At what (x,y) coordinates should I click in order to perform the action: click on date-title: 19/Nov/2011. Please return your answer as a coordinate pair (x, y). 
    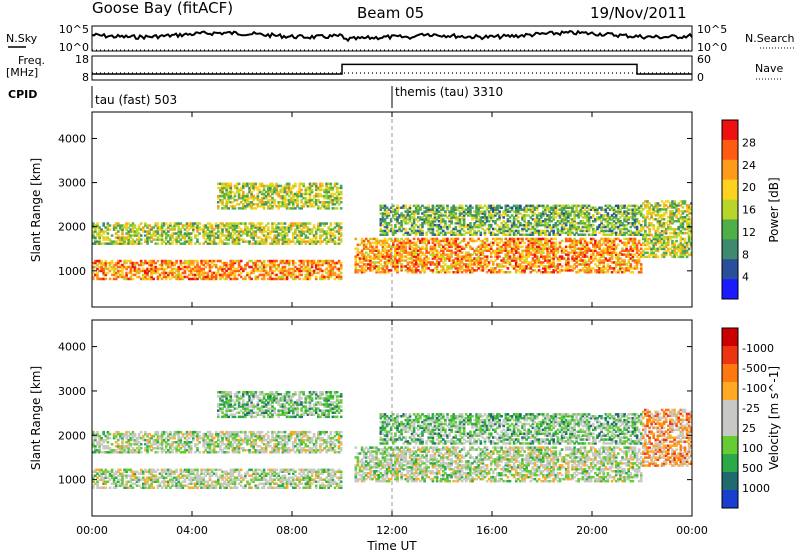
    Looking at the image, I should click on (638, 13).